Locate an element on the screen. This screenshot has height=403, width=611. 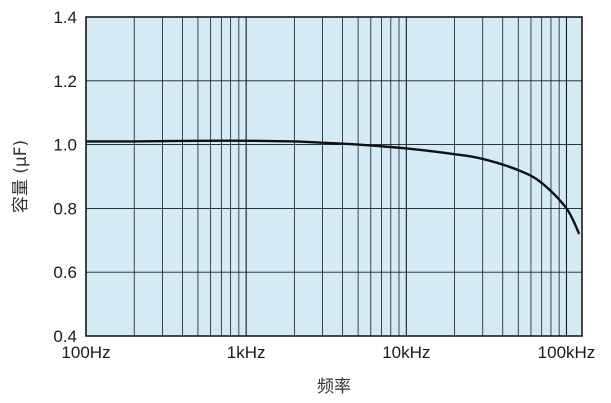
y-tick-label: 1.0 is located at coordinates (65, 145).